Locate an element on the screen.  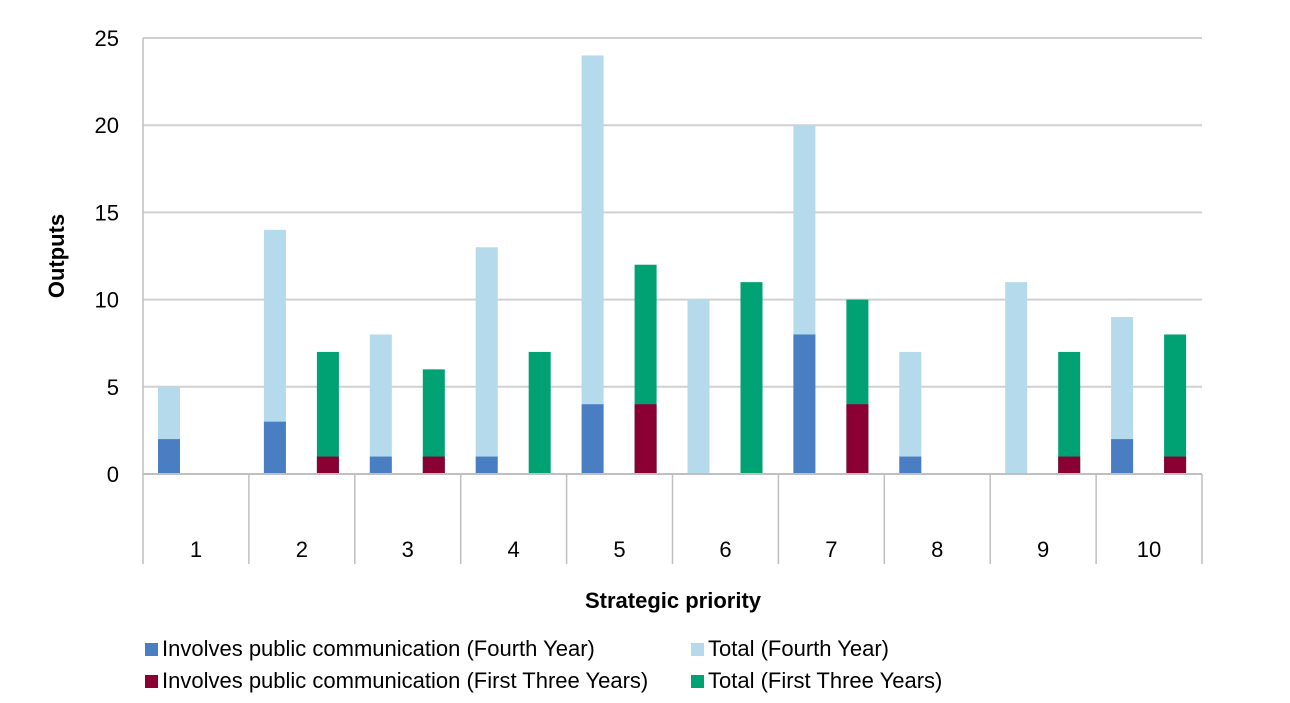
y-tick-label: 25 is located at coordinates (107, 38).